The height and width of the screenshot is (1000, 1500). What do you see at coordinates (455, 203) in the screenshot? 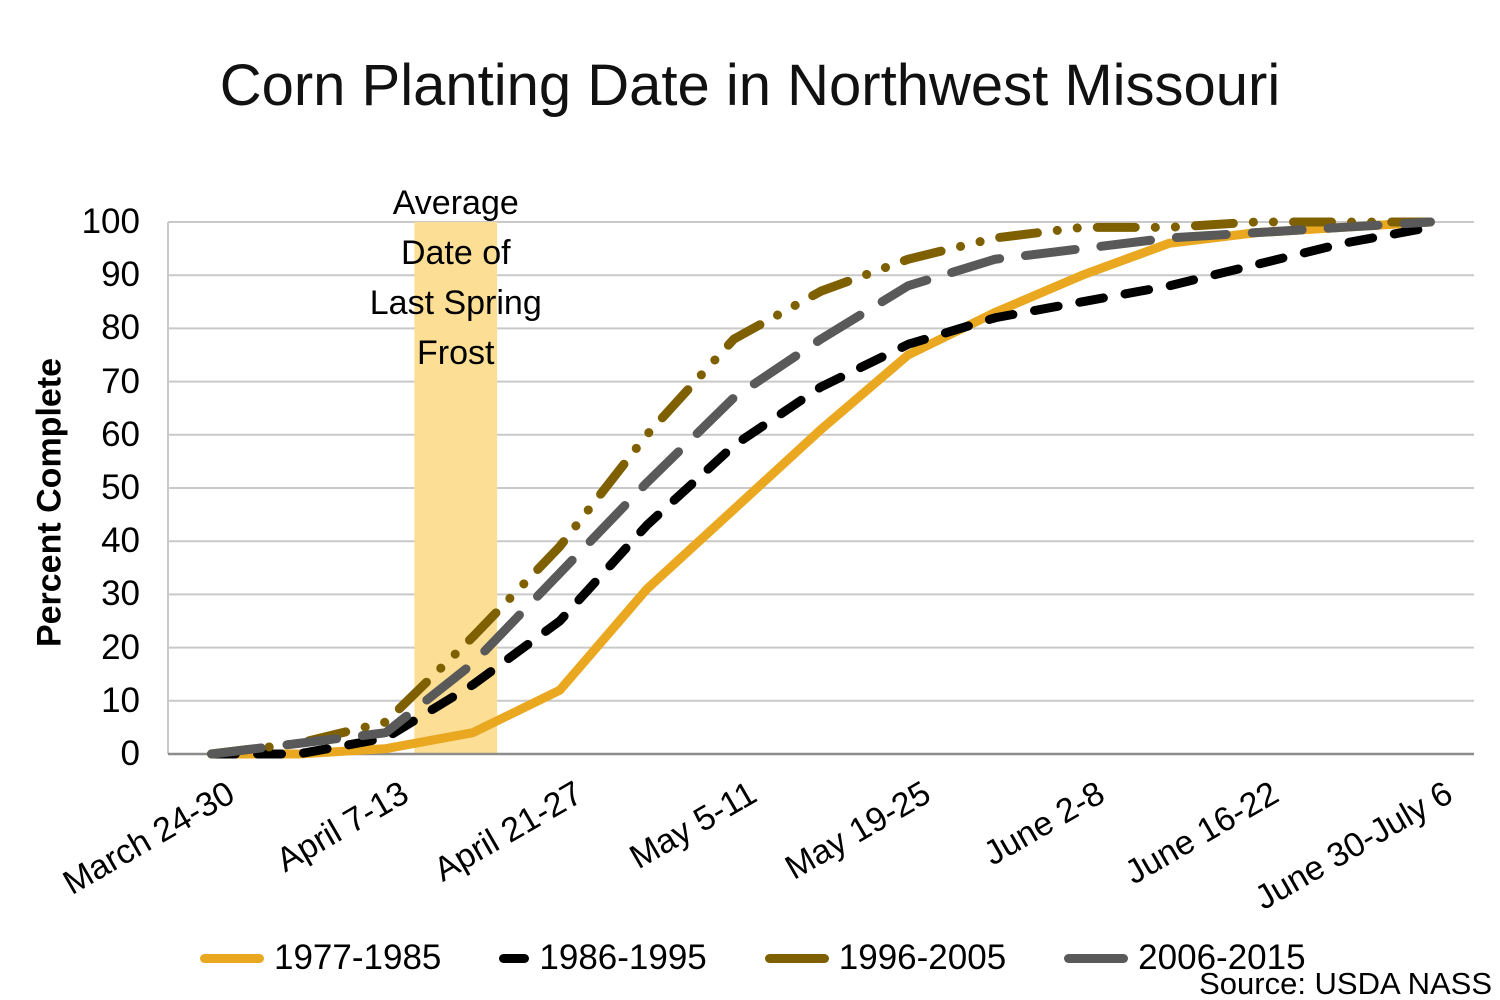
I see `frost-band-label-line: Average` at bounding box center [455, 203].